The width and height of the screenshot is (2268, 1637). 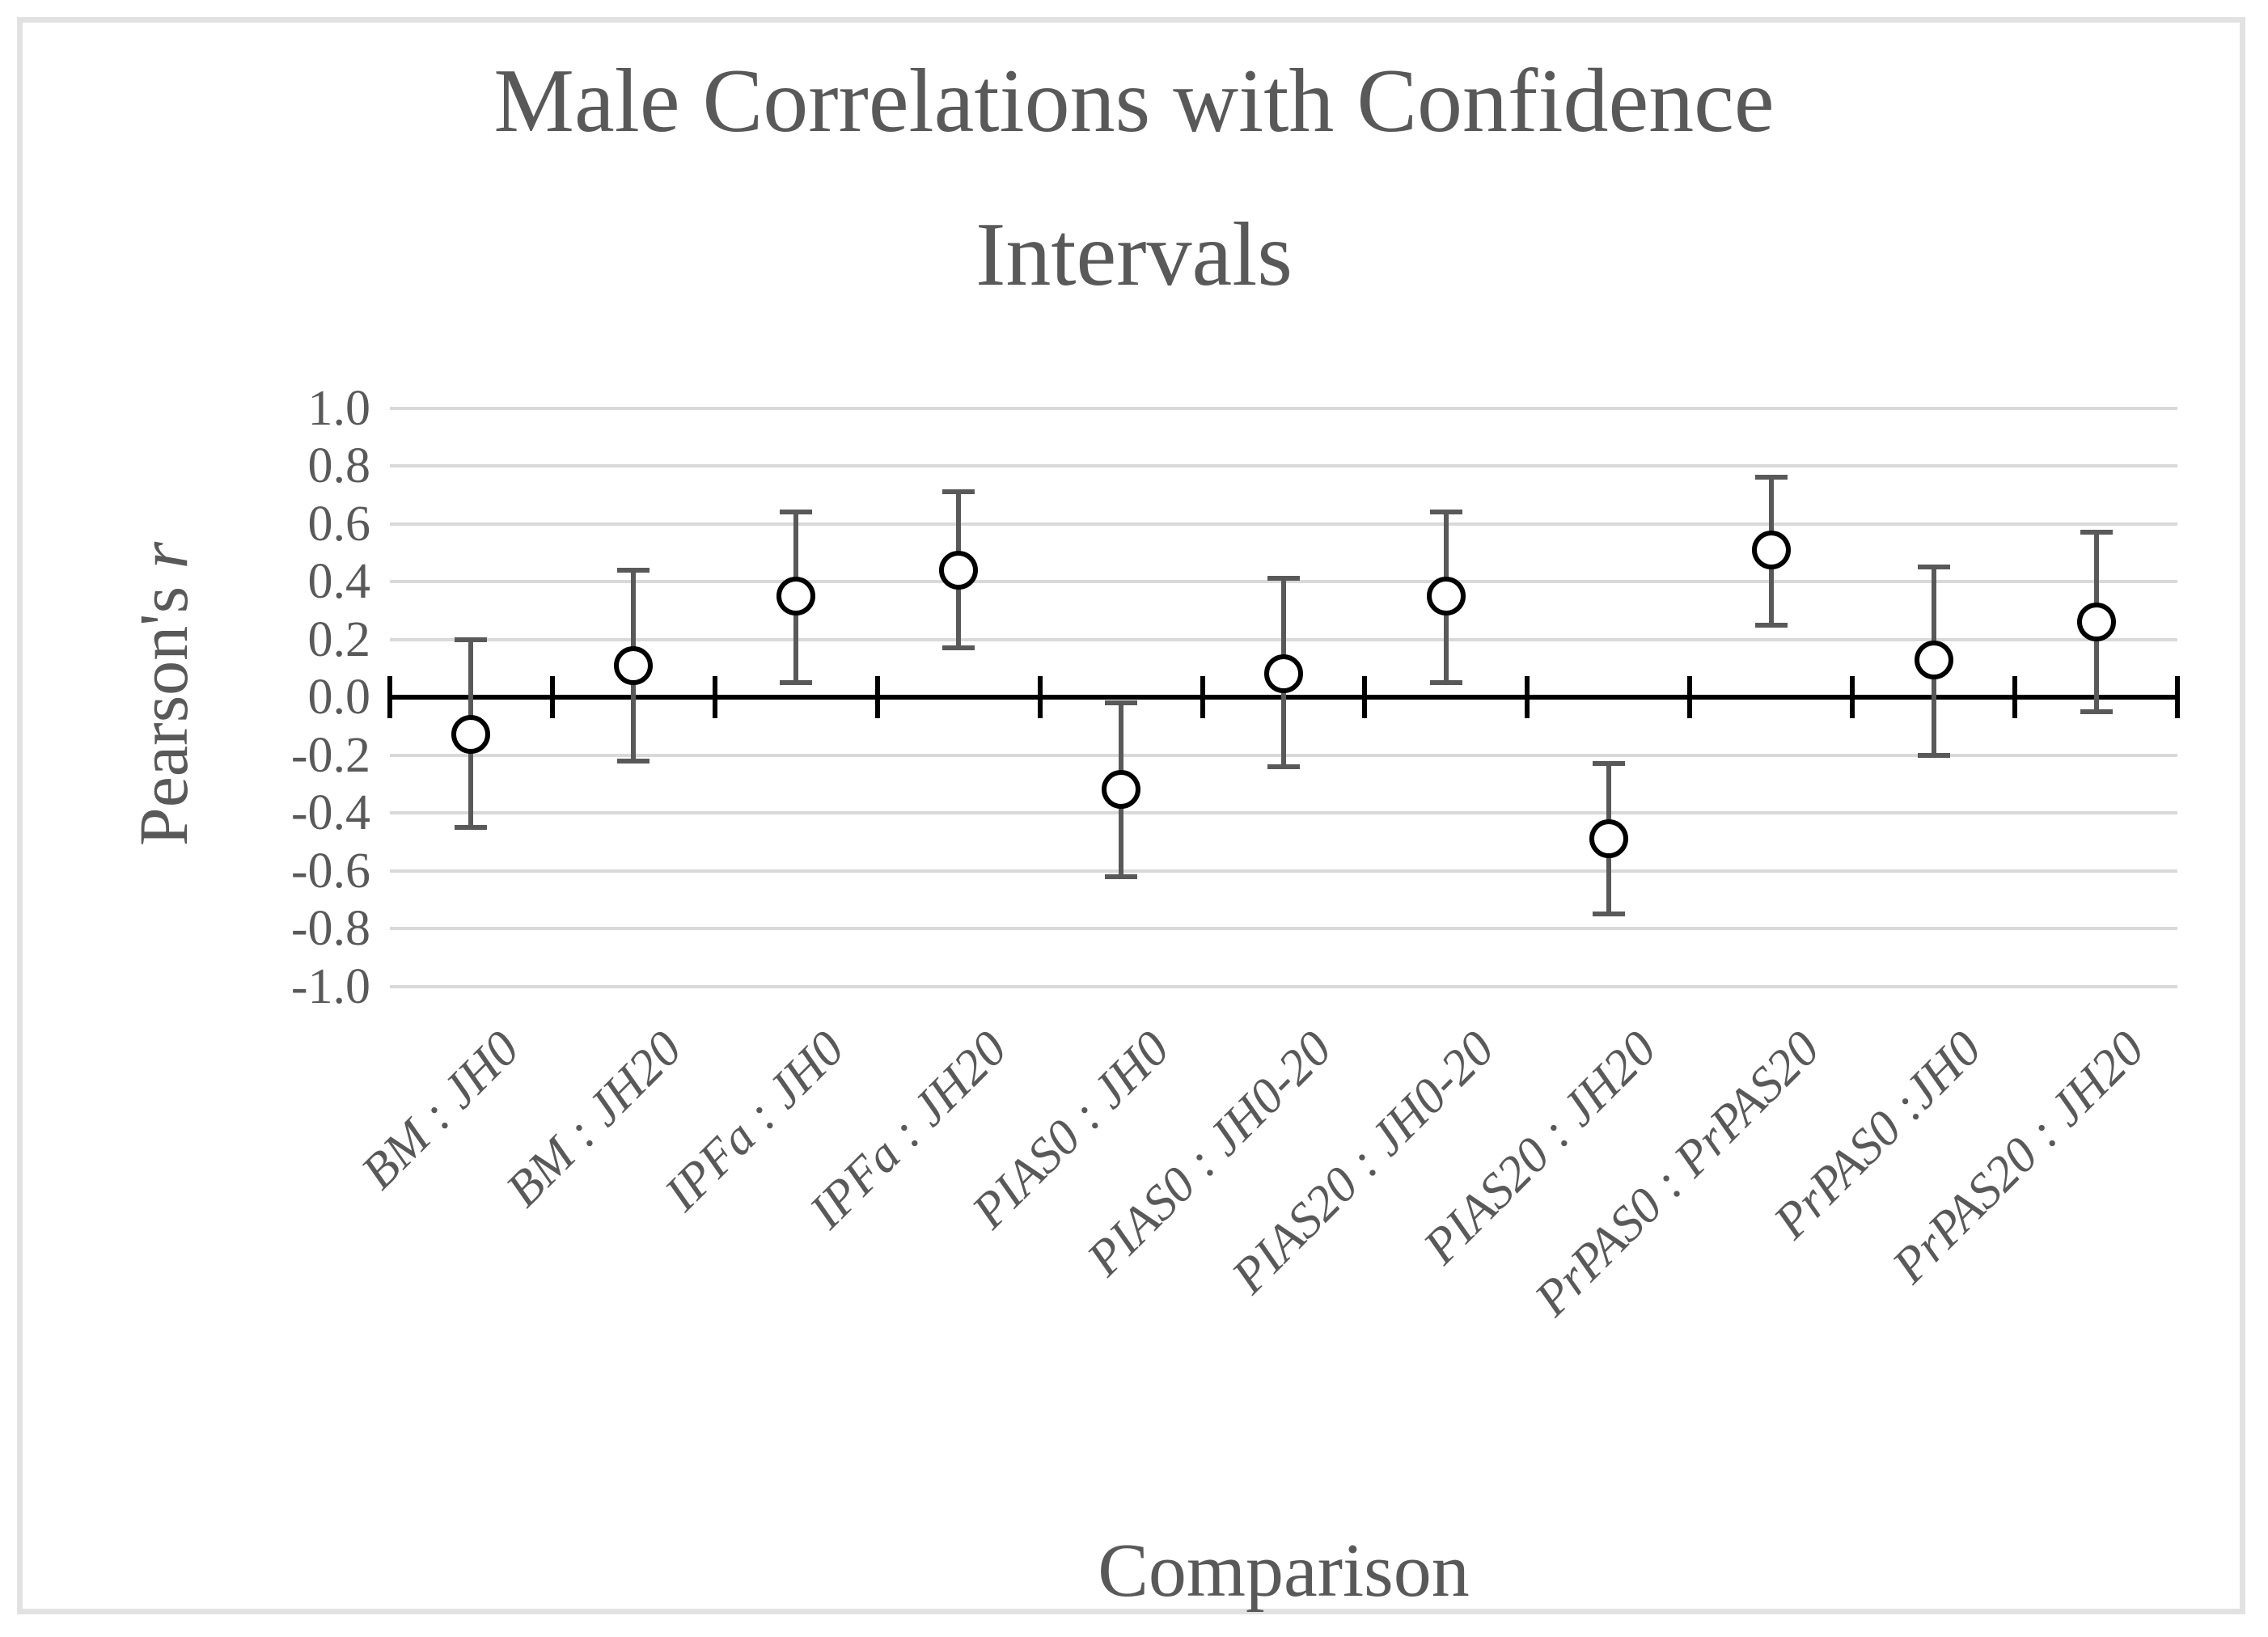 I want to click on y-tick-label: -1.0, so click(x=330, y=986).